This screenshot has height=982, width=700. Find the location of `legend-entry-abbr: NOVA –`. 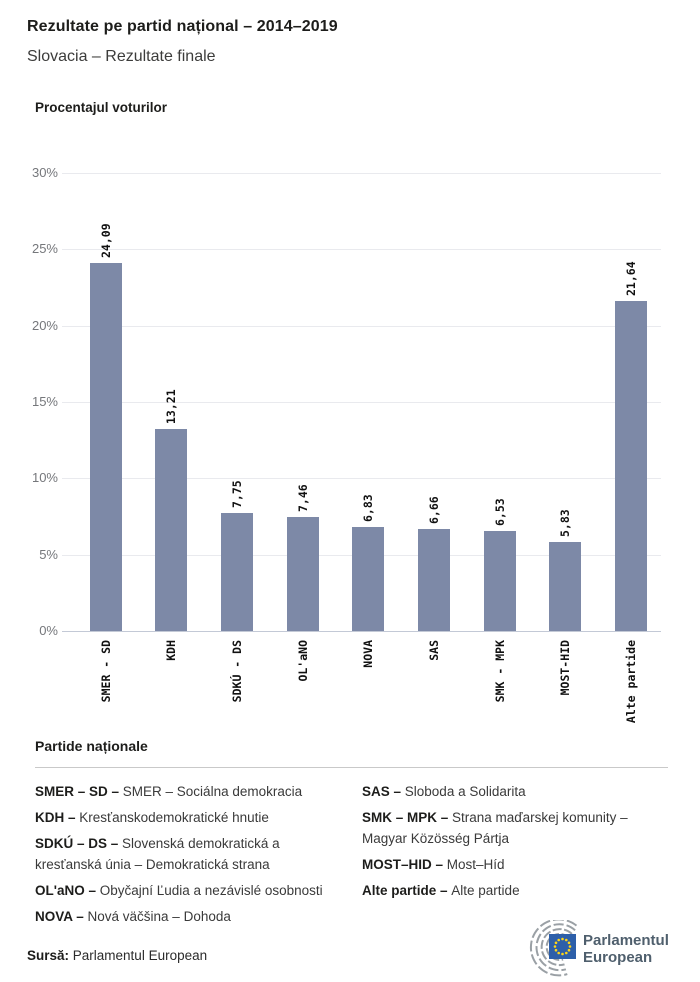

legend-entry-abbr: NOVA – is located at coordinates (61, 916).